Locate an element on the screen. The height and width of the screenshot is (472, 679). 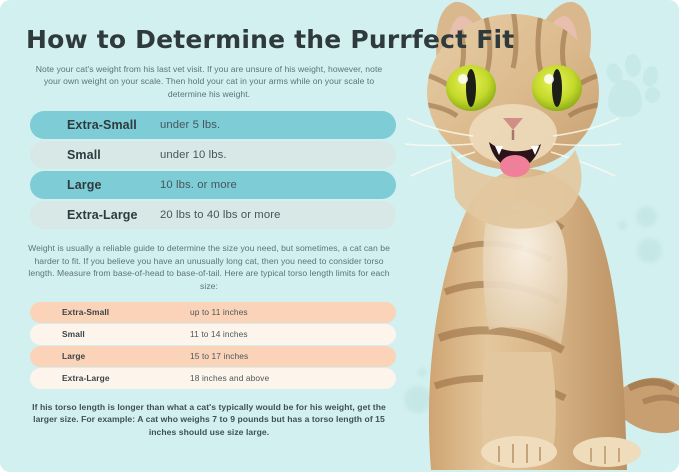
table-row: Large 15 to 17 inches is located at coordinates (213, 356).